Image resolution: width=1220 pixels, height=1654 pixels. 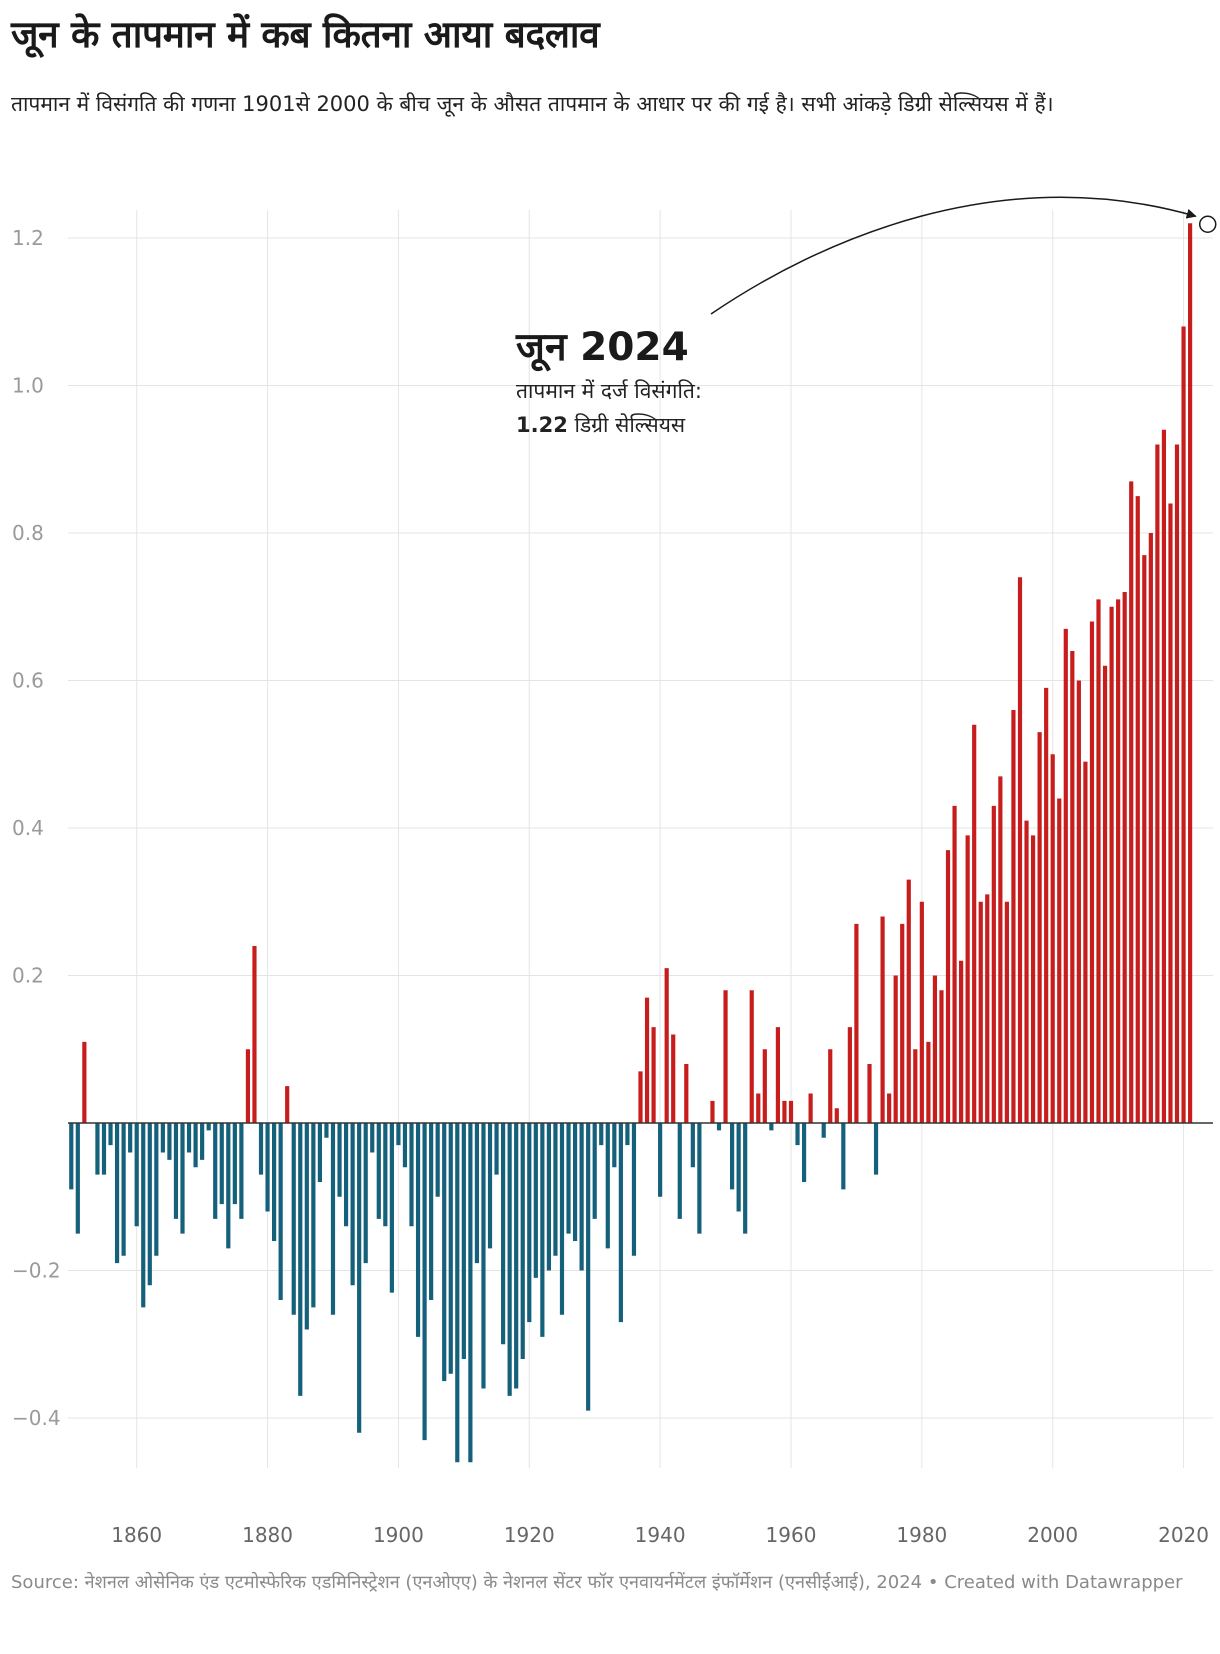 What do you see at coordinates (1039, 927) in the screenshot?
I see `bar-1998` at bounding box center [1039, 927].